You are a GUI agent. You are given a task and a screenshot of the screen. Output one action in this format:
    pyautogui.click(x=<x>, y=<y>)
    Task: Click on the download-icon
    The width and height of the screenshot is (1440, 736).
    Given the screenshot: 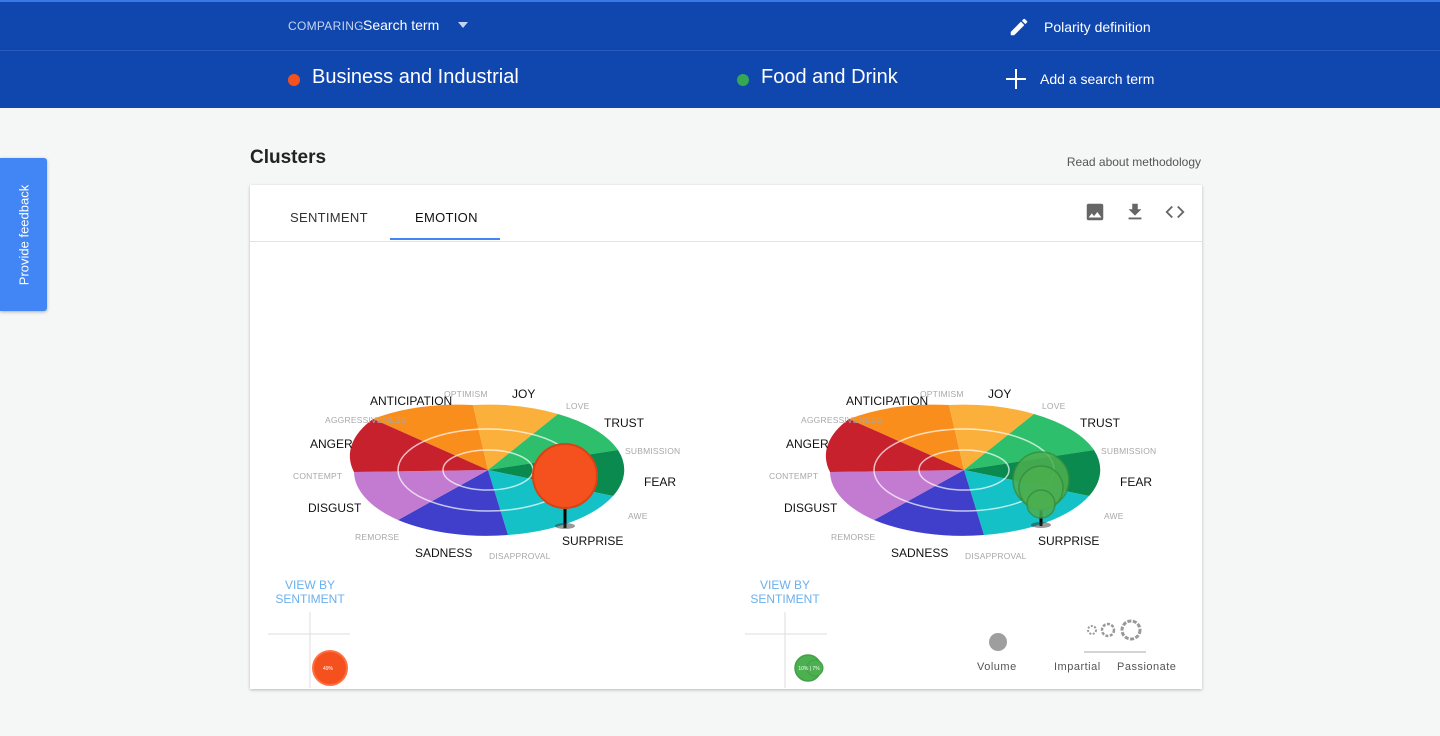 What is the action you would take?
    pyautogui.click(x=1135, y=212)
    